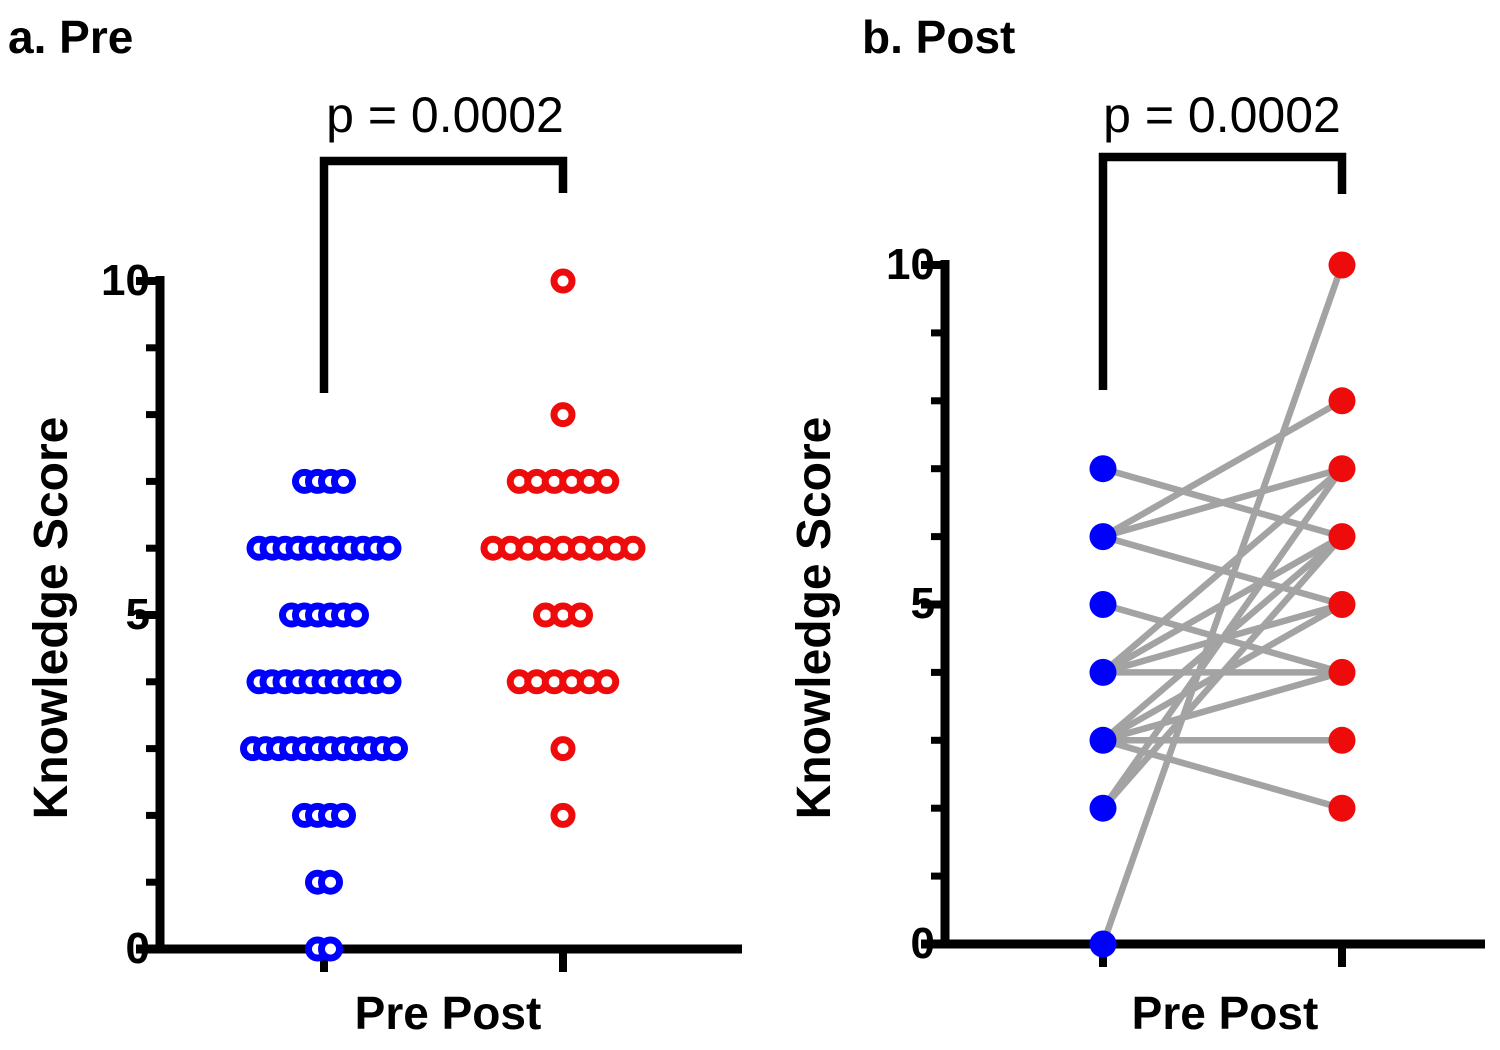 The image size is (1500, 1050). I want to click on panel-b-significance-bracket, so click(1222, 271).